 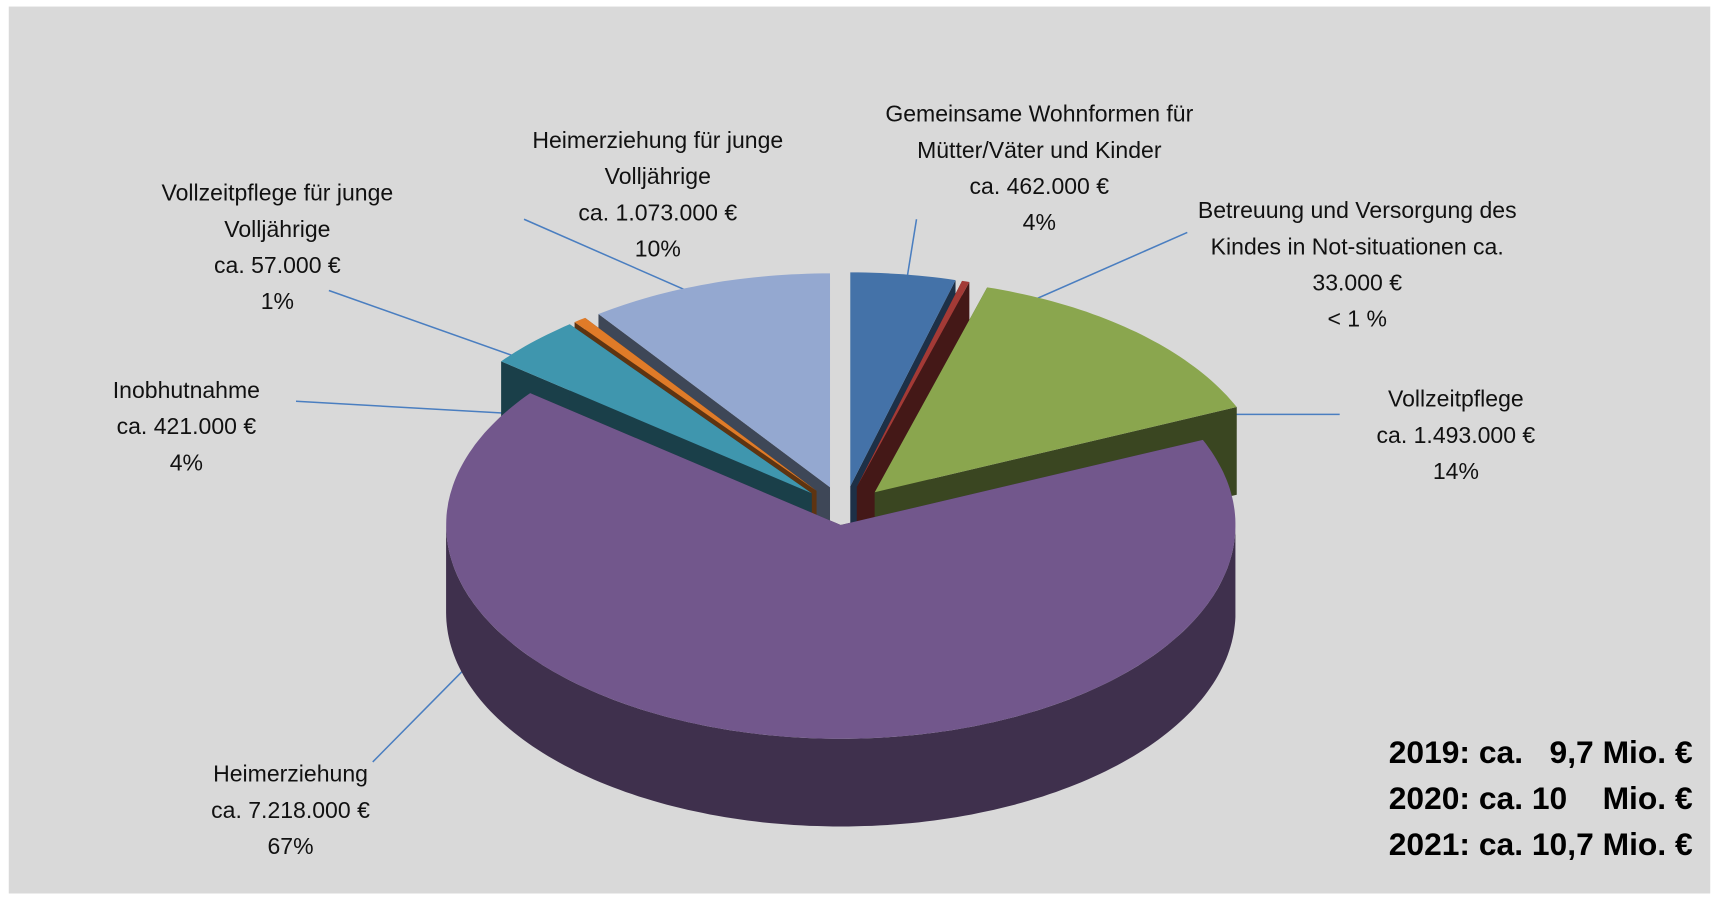 What do you see at coordinates (277, 266) in the screenshot?
I see `value-label: ca. 57.000 €` at bounding box center [277, 266].